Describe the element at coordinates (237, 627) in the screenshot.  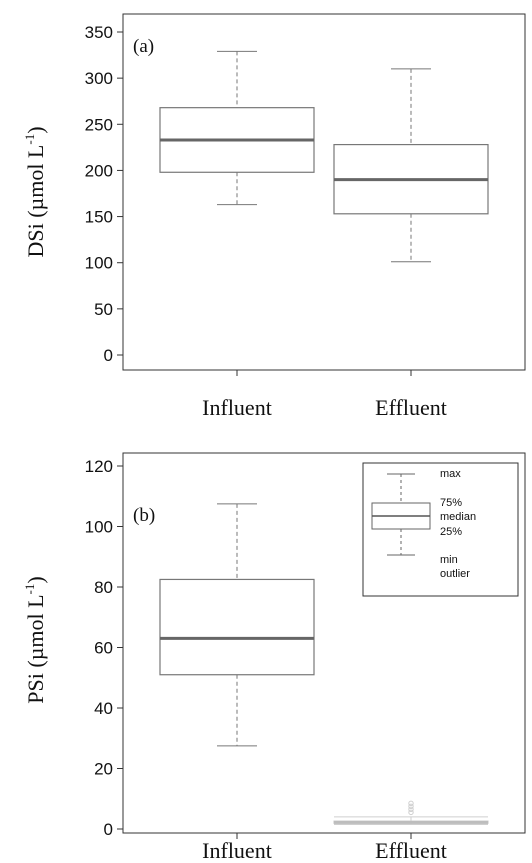
I see `box-influent` at that location.